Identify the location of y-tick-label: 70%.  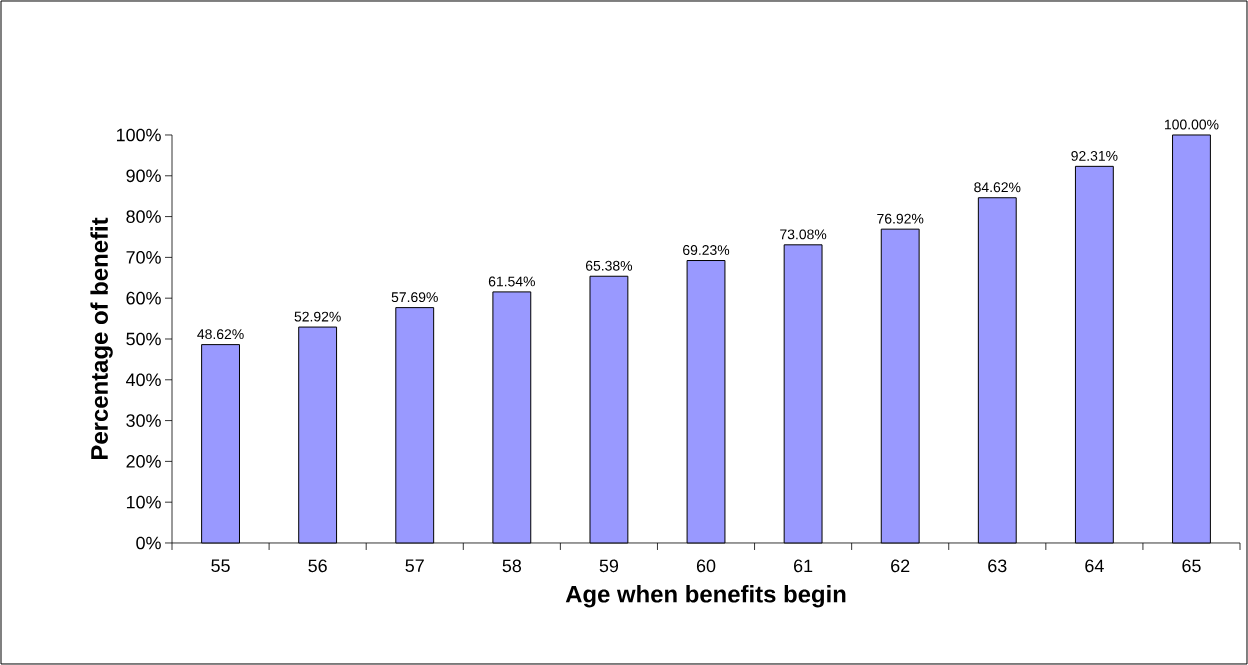
(143, 257).